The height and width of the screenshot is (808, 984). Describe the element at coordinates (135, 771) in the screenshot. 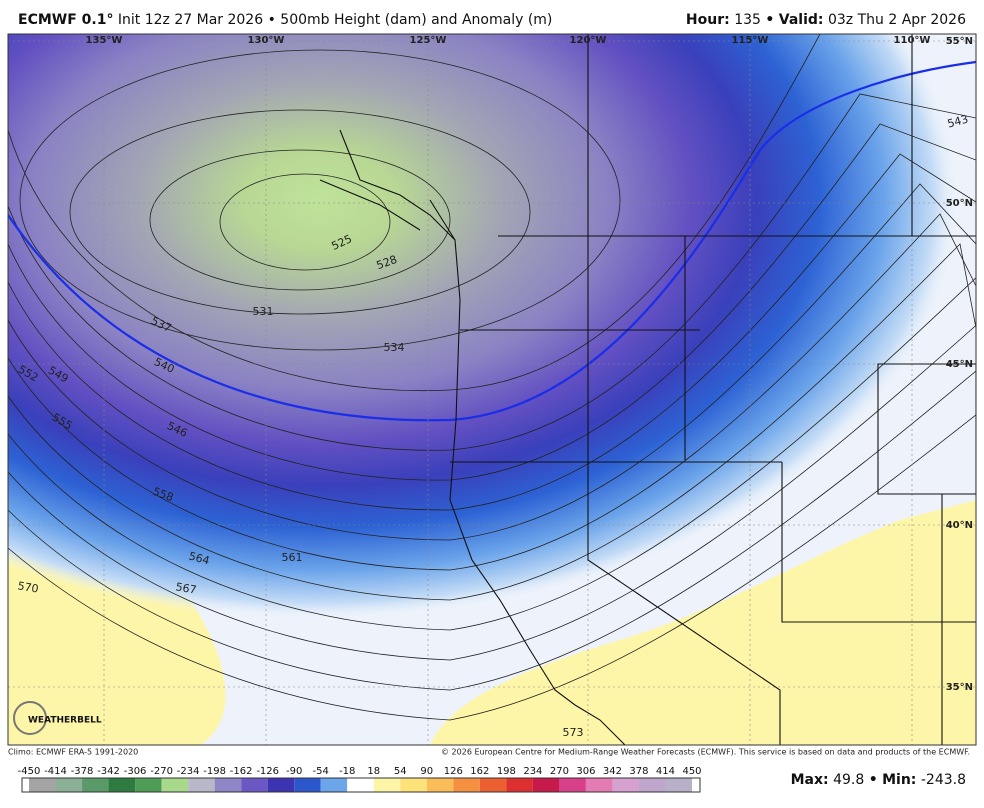

I see `colorbar-label: -306` at that location.